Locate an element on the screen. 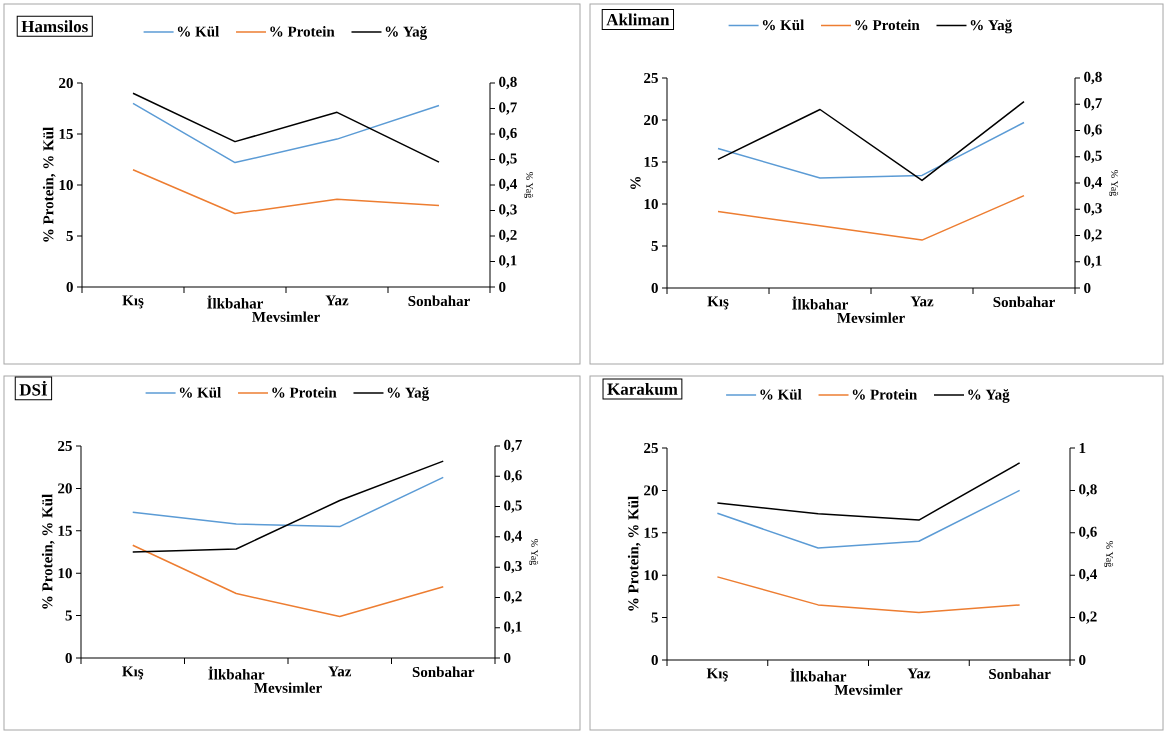  chart-title: DSİ is located at coordinates (33, 388).